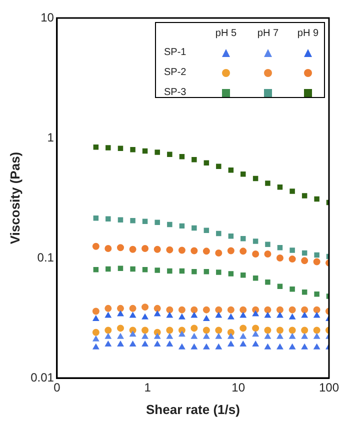  What do you see at coordinates (42, 377) in the screenshot?
I see `y-tick-label: 0.01` at bounding box center [42, 377].